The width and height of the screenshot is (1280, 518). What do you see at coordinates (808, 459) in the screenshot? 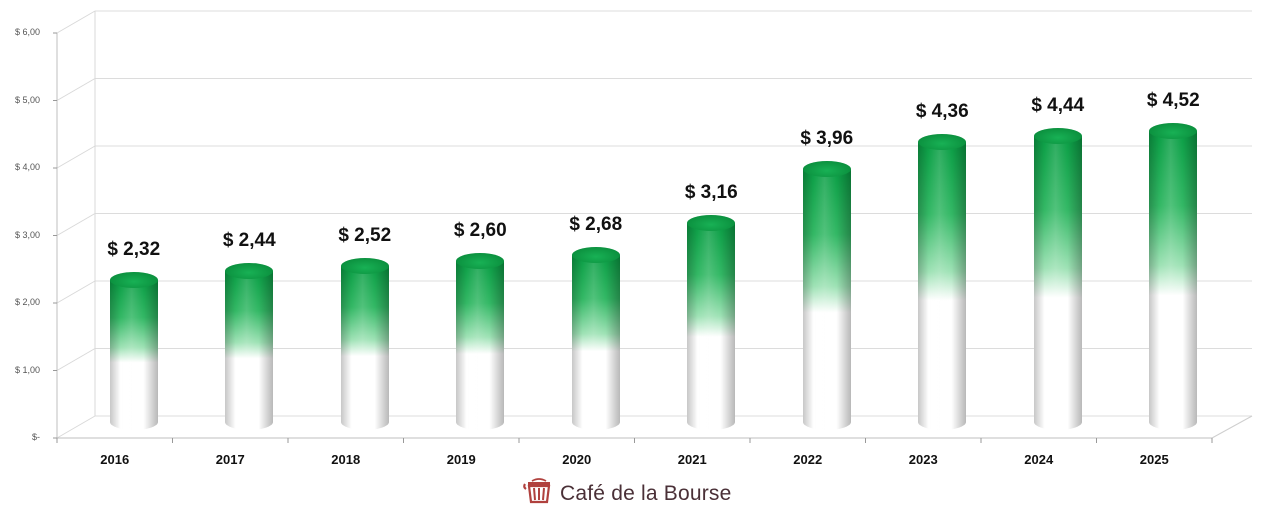
I see `x-tick-label: 2022` at bounding box center [808, 459].